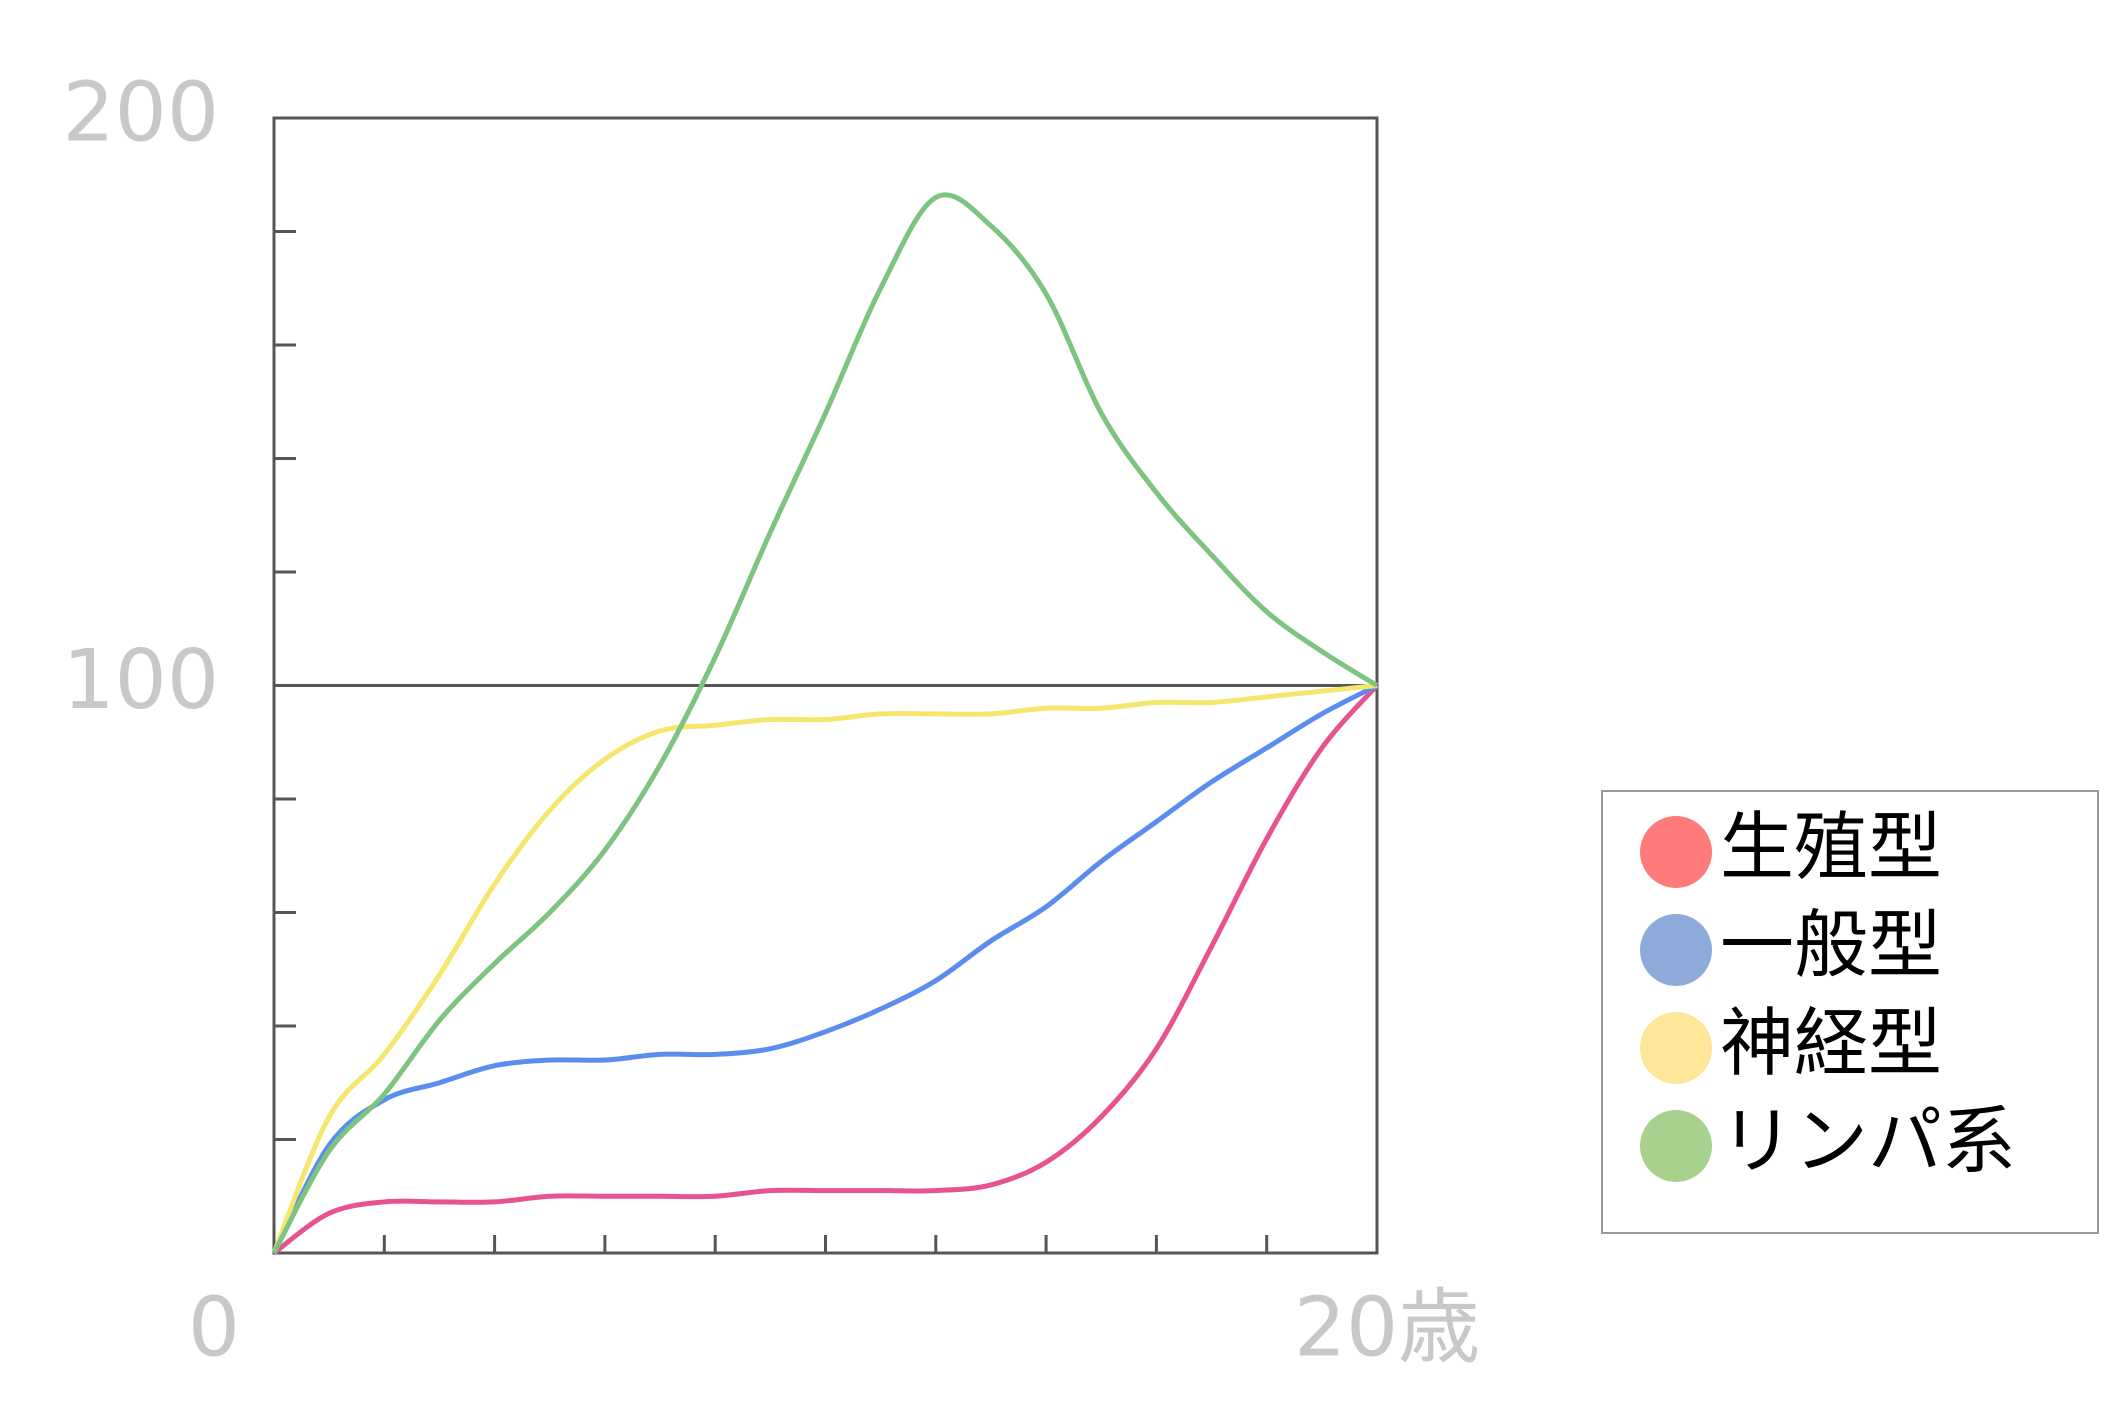 This screenshot has height=1424, width=2106. What do you see at coordinates (1831, 1044) in the screenshot?
I see `legend-label: 神経型` at bounding box center [1831, 1044].